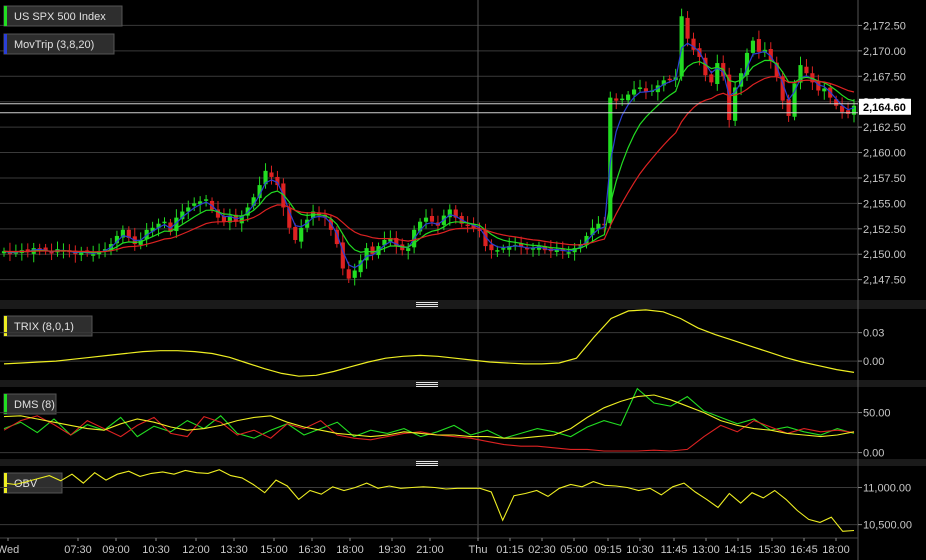  Describe the element at coordinates (877, 414) in the screenshot. I see `y-tick-label: 50.00` at that location.